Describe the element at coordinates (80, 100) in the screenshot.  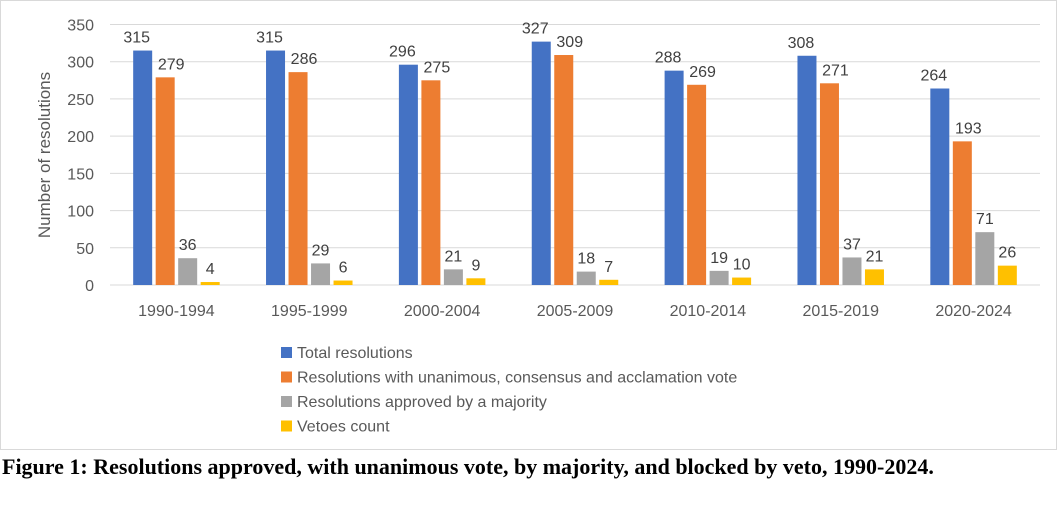
I see `y-tick-label: 250` at that location.